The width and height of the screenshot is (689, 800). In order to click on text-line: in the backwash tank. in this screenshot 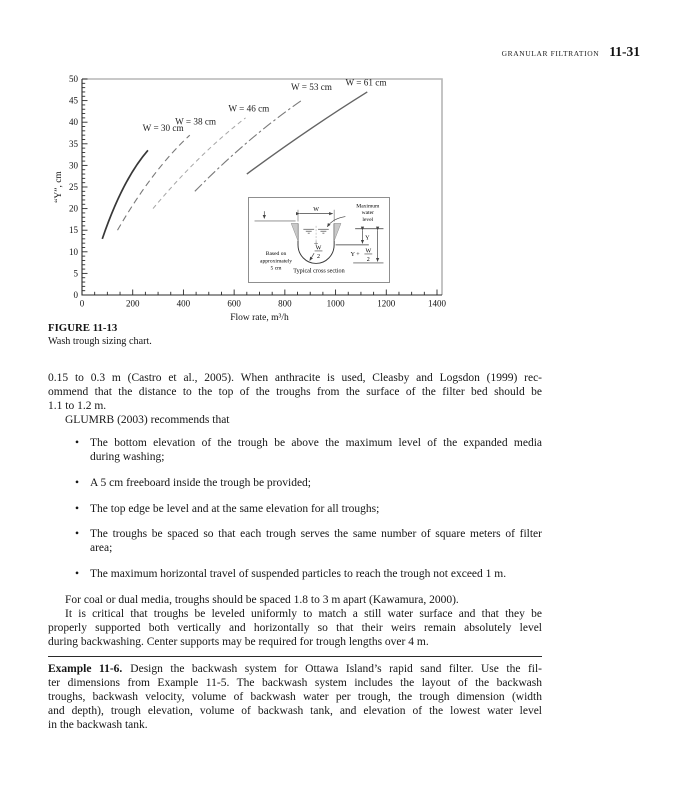, I will do `click(98, 725)`.